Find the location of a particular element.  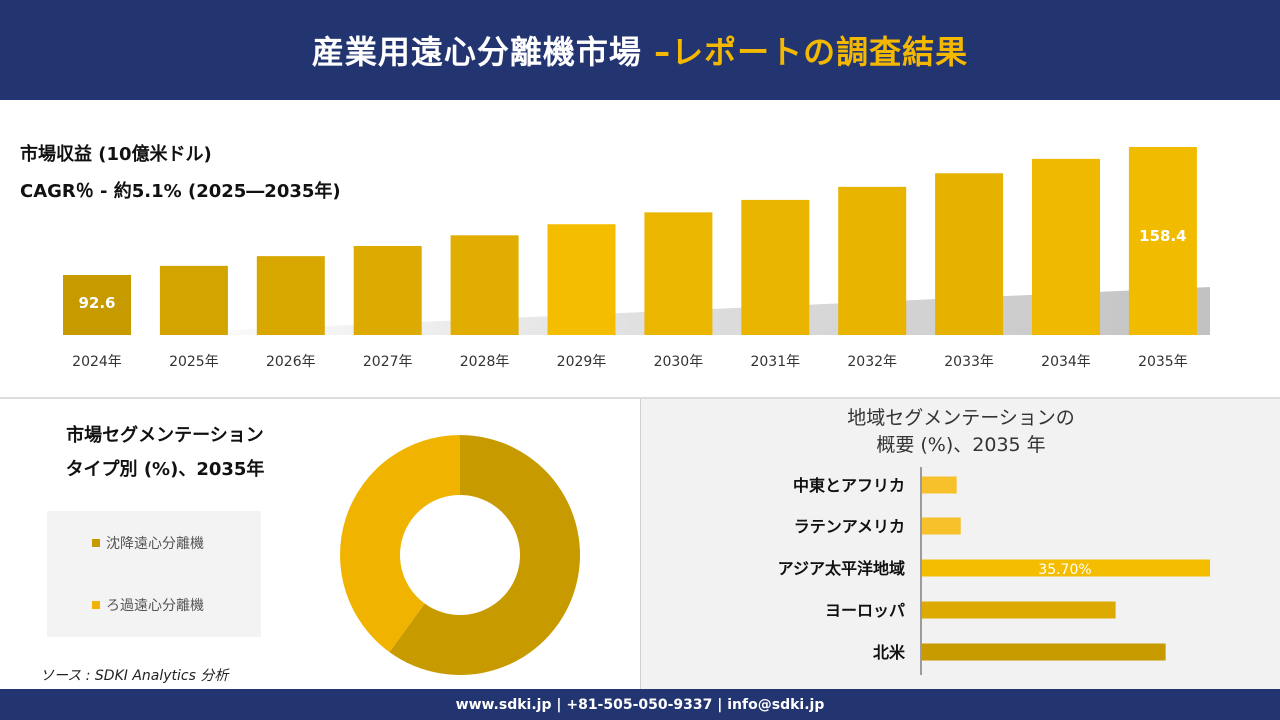

legend-item-filtration: ろ過遠心分離機 is located at coordinates (148, 605).